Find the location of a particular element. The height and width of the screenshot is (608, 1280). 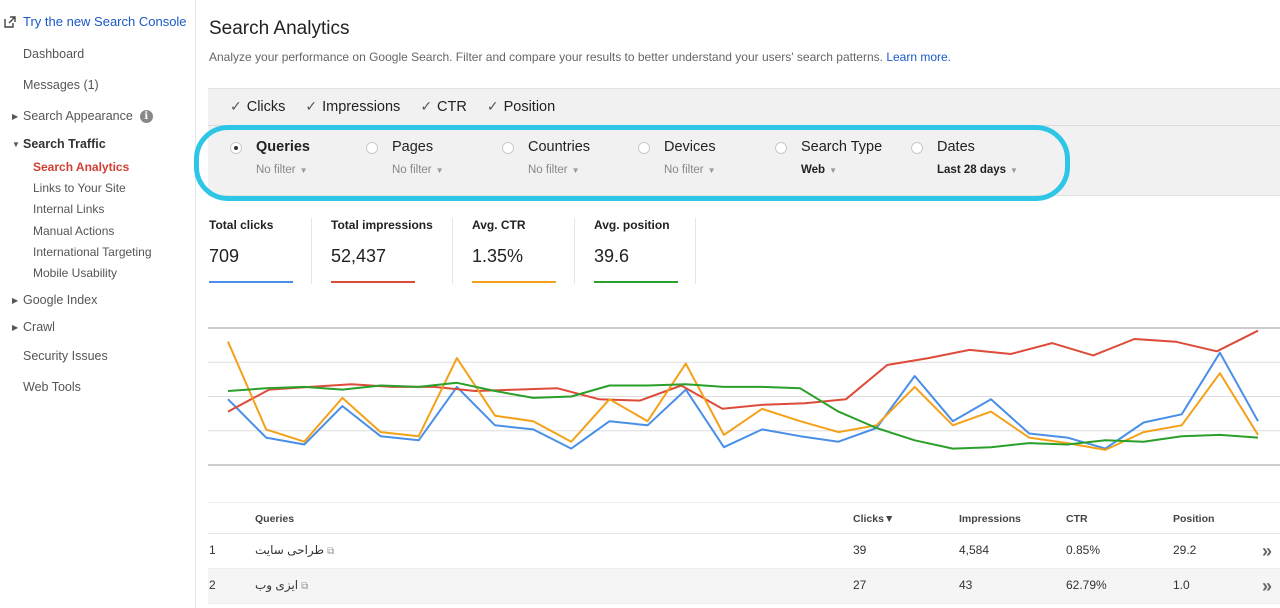

series-line-total-clicks is located at coordinates (743, 400).